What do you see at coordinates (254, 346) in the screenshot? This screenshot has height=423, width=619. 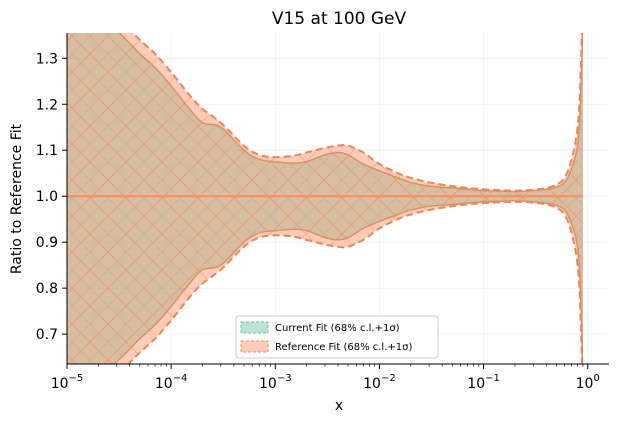 I see `legend-swatch-reference` at bounding box center [254, 346].